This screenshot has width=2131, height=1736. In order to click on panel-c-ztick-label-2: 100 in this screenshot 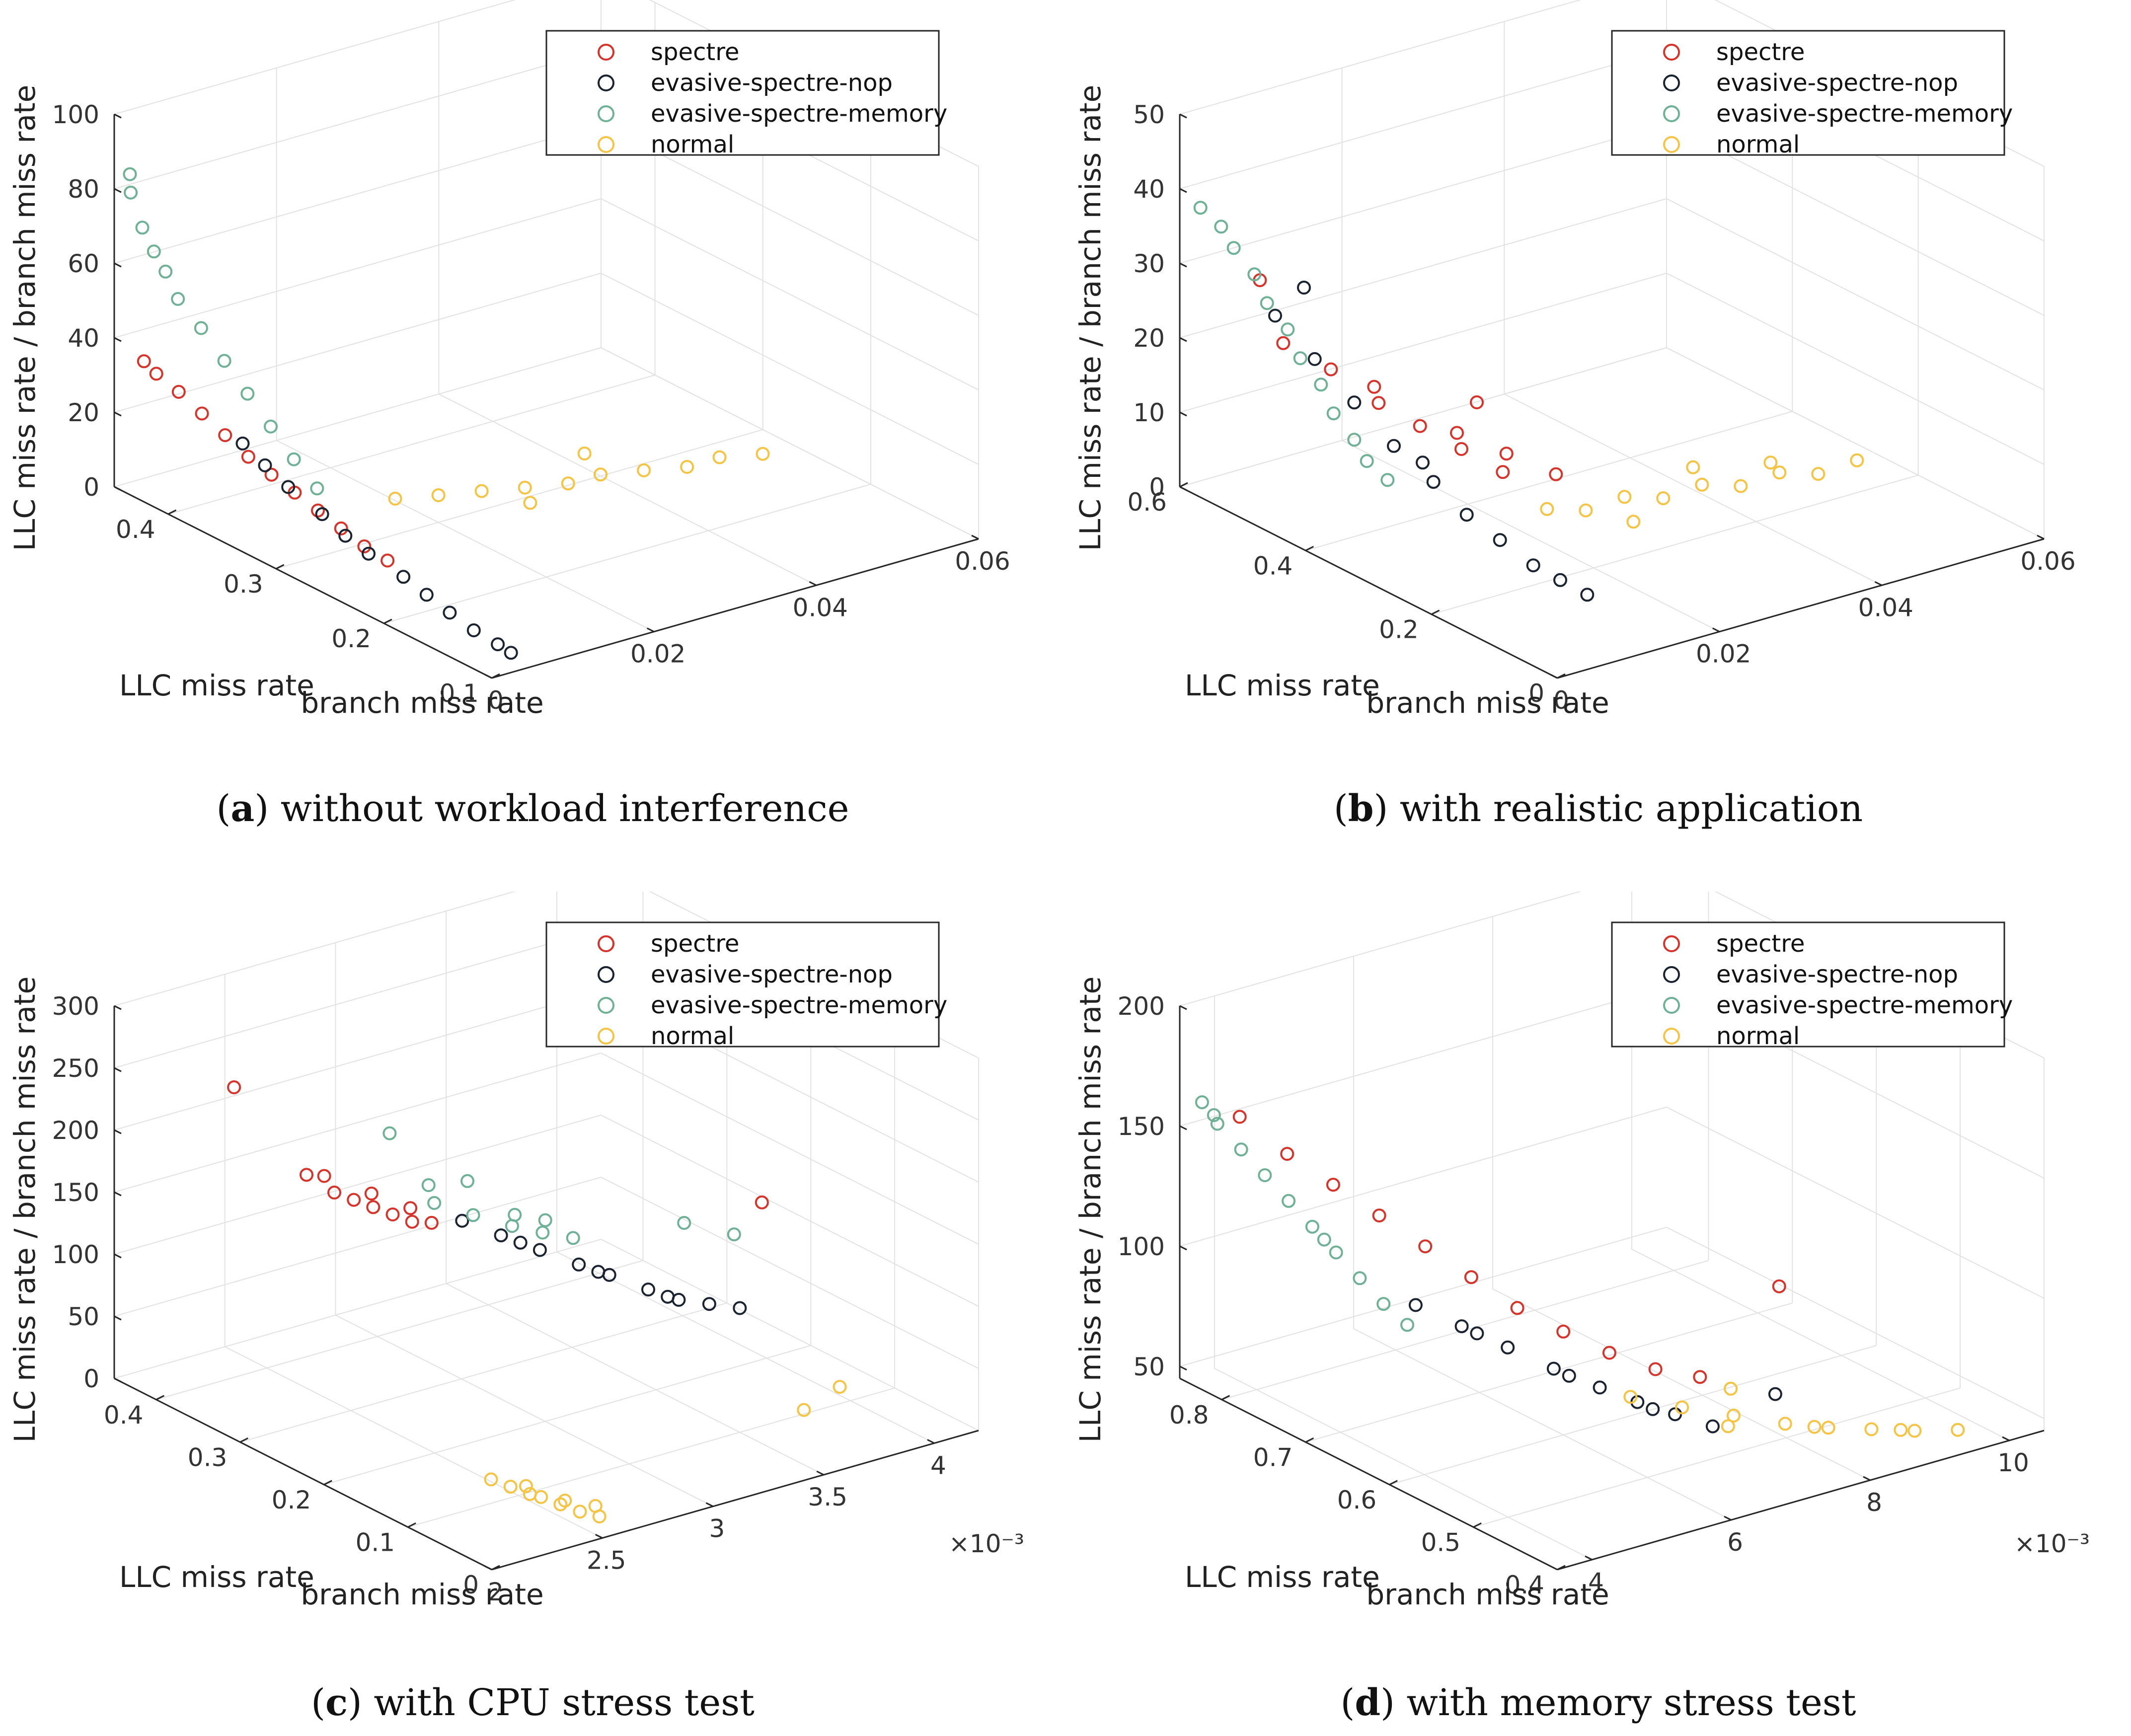, I will do `click(75, 1254)`.